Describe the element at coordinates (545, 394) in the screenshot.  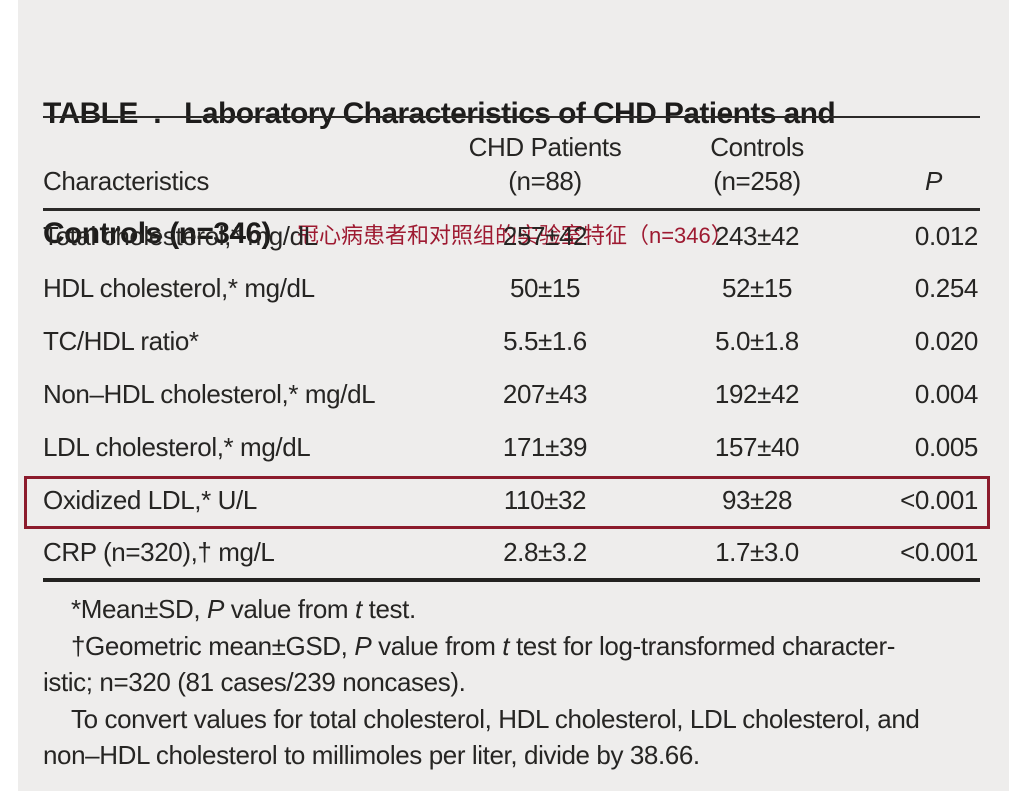
I see `chd-value: 207±43` at that location.